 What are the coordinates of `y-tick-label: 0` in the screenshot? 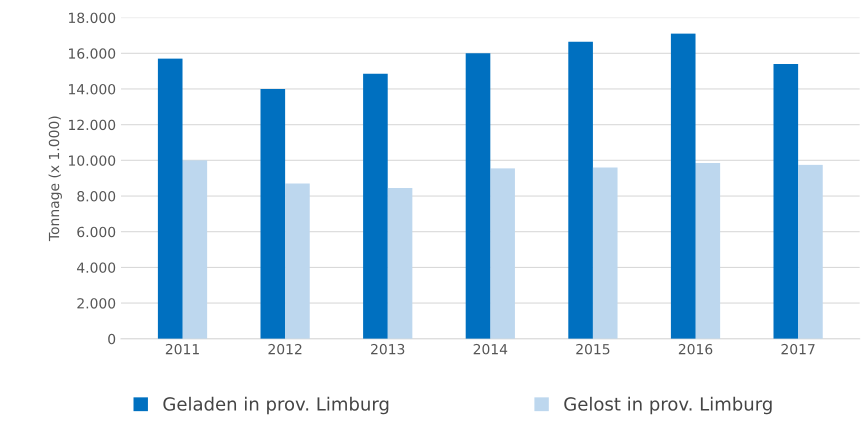 It's located at (112, 339).